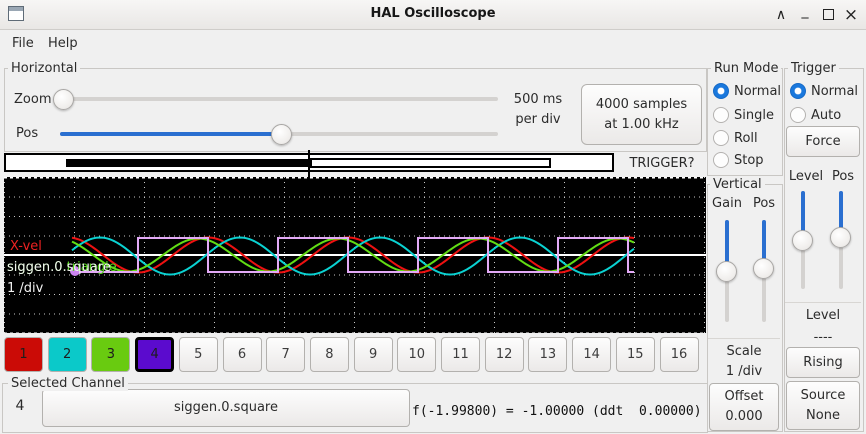  I want to click on trigger-source-line2: None, so click(823, 415).